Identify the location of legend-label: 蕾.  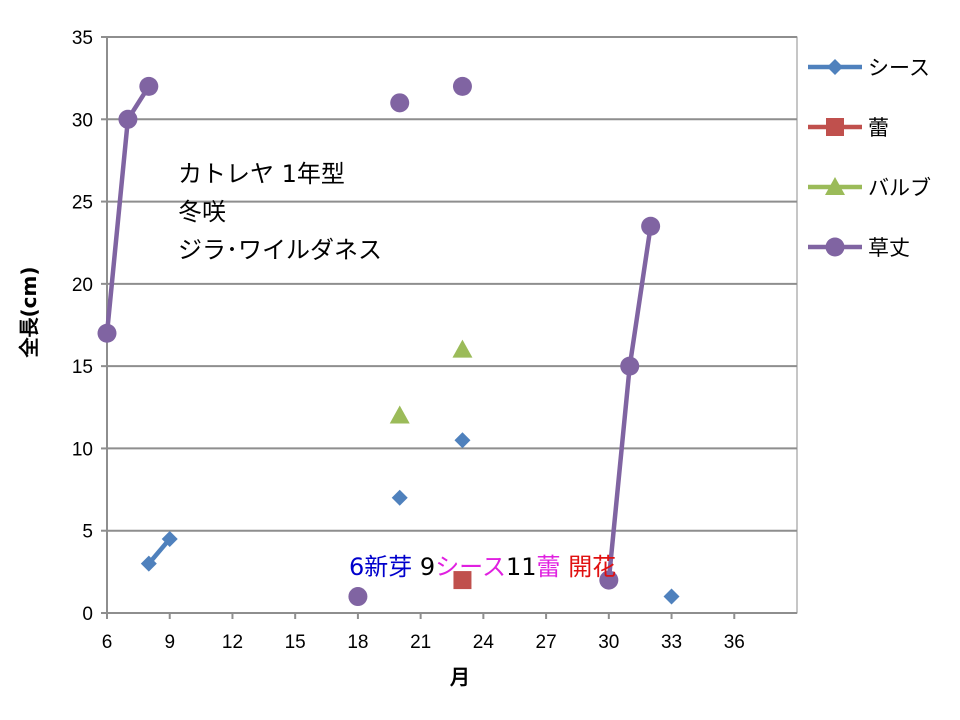
(878, 128).